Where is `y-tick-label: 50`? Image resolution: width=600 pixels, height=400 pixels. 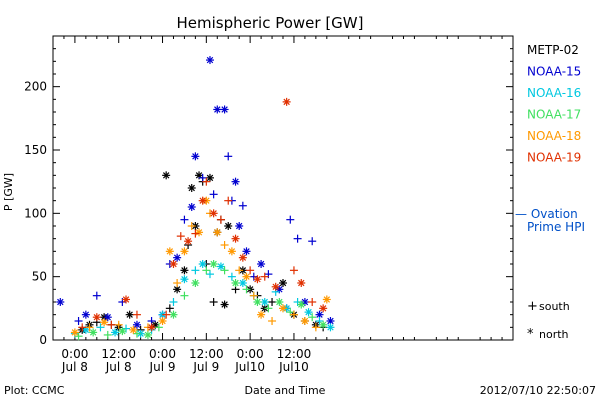
y-tick-label: 50 is located at coordinates (39, 277).